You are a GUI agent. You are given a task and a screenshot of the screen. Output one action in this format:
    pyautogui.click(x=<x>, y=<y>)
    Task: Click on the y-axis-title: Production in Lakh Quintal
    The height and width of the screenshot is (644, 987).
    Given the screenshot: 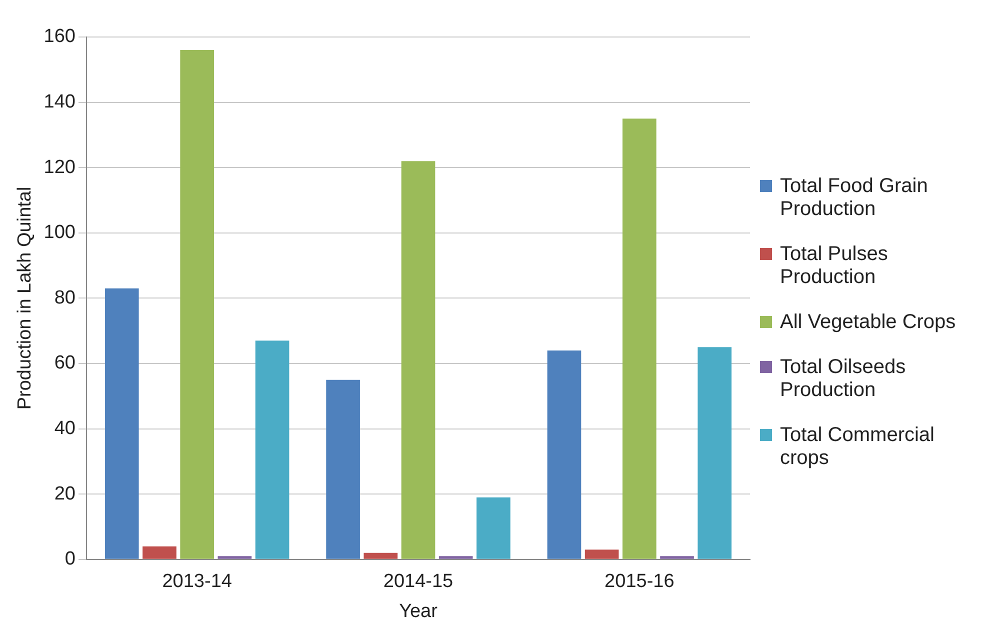 What is the action you would take?
    pyautogui.click(x=25, y=298)
    